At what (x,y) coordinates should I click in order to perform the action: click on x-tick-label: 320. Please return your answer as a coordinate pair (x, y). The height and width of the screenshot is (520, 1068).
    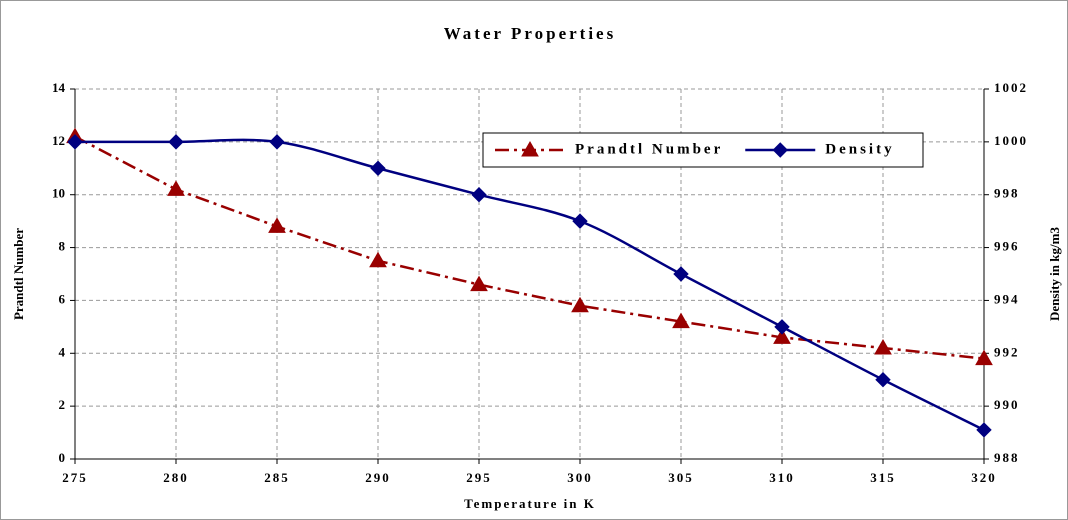
    Looking at the image, I should click on (984, 477).